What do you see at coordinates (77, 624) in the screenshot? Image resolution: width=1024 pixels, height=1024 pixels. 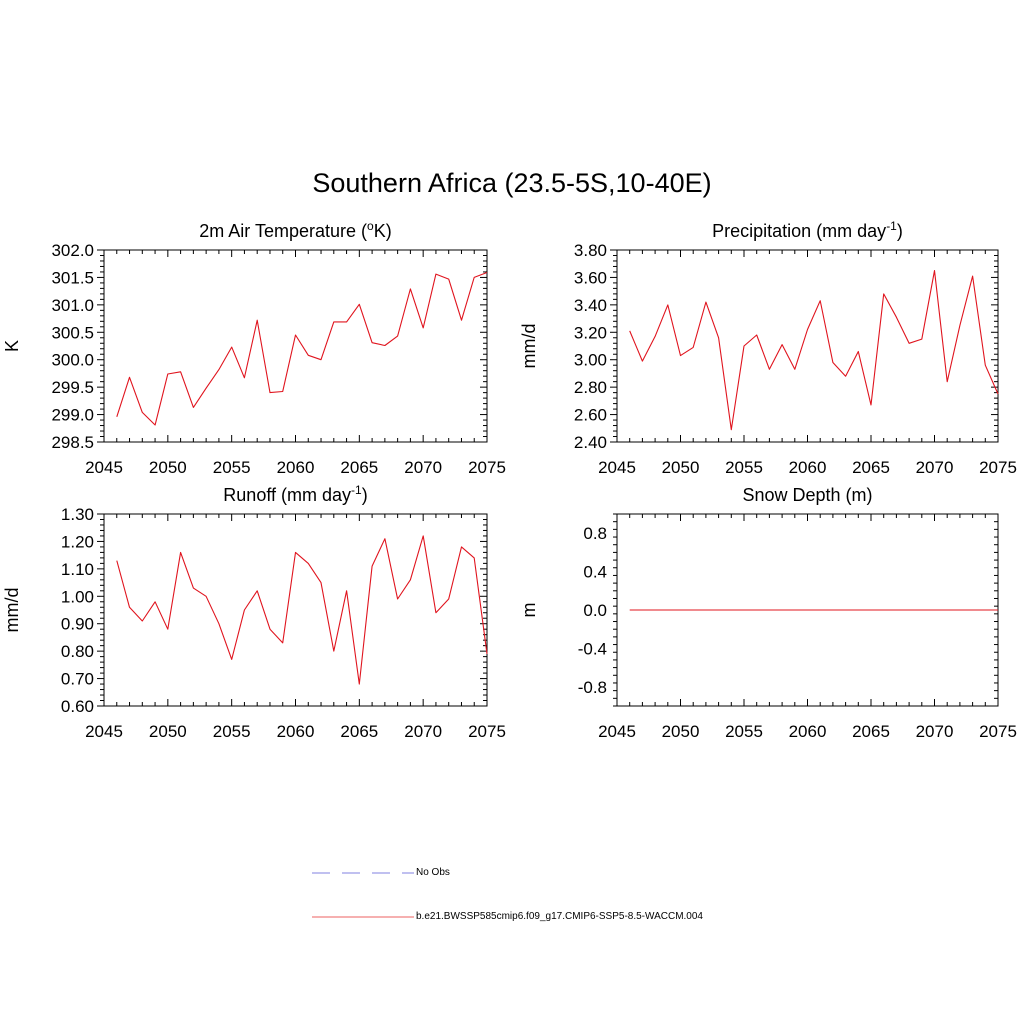 I see `y-tick-label: 0.90` at bounding box center [77, 624].